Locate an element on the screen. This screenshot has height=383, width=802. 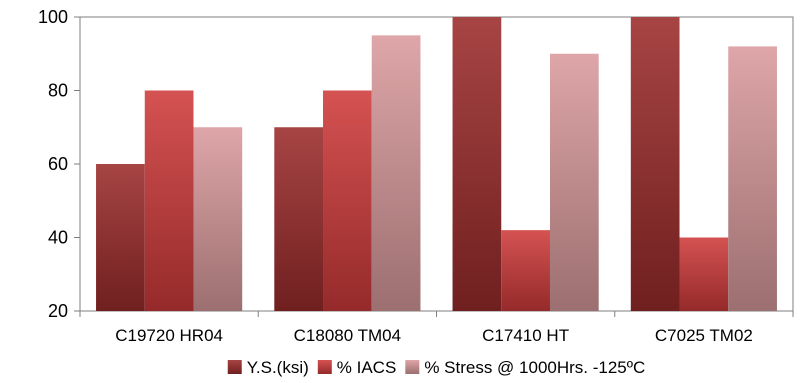
y-tick-label: 40 is located at coordinates (58, 238).